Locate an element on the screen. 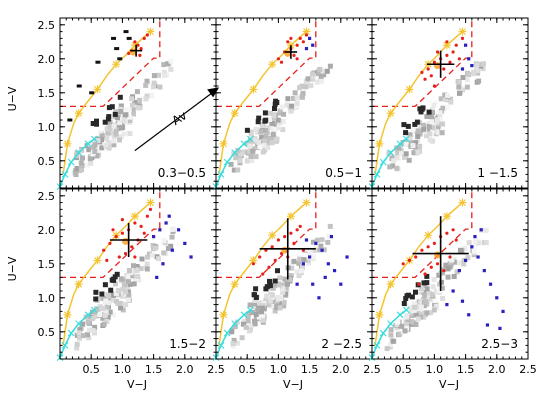 Image resolution: width=554 pixels, height=409 pixels. yellow-track-marker is located at coordinates (97, 260).